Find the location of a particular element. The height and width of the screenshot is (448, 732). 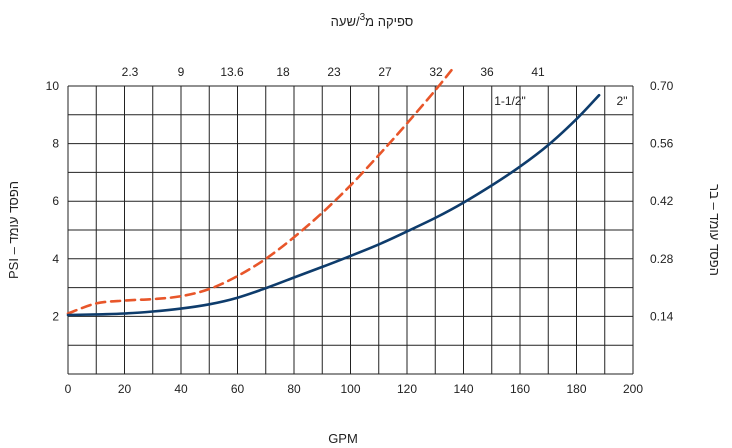

y-tick-label: 8 is located at coordinates (55, 144).